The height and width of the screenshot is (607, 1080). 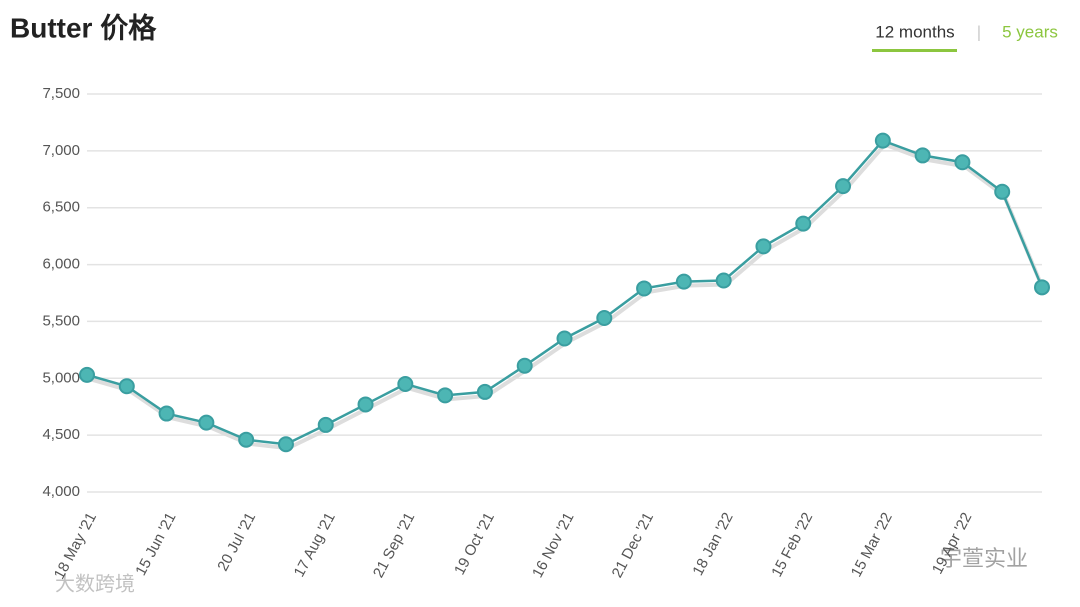 I want to click on watermark: 宇萱实业, so click(x=984, y=558).